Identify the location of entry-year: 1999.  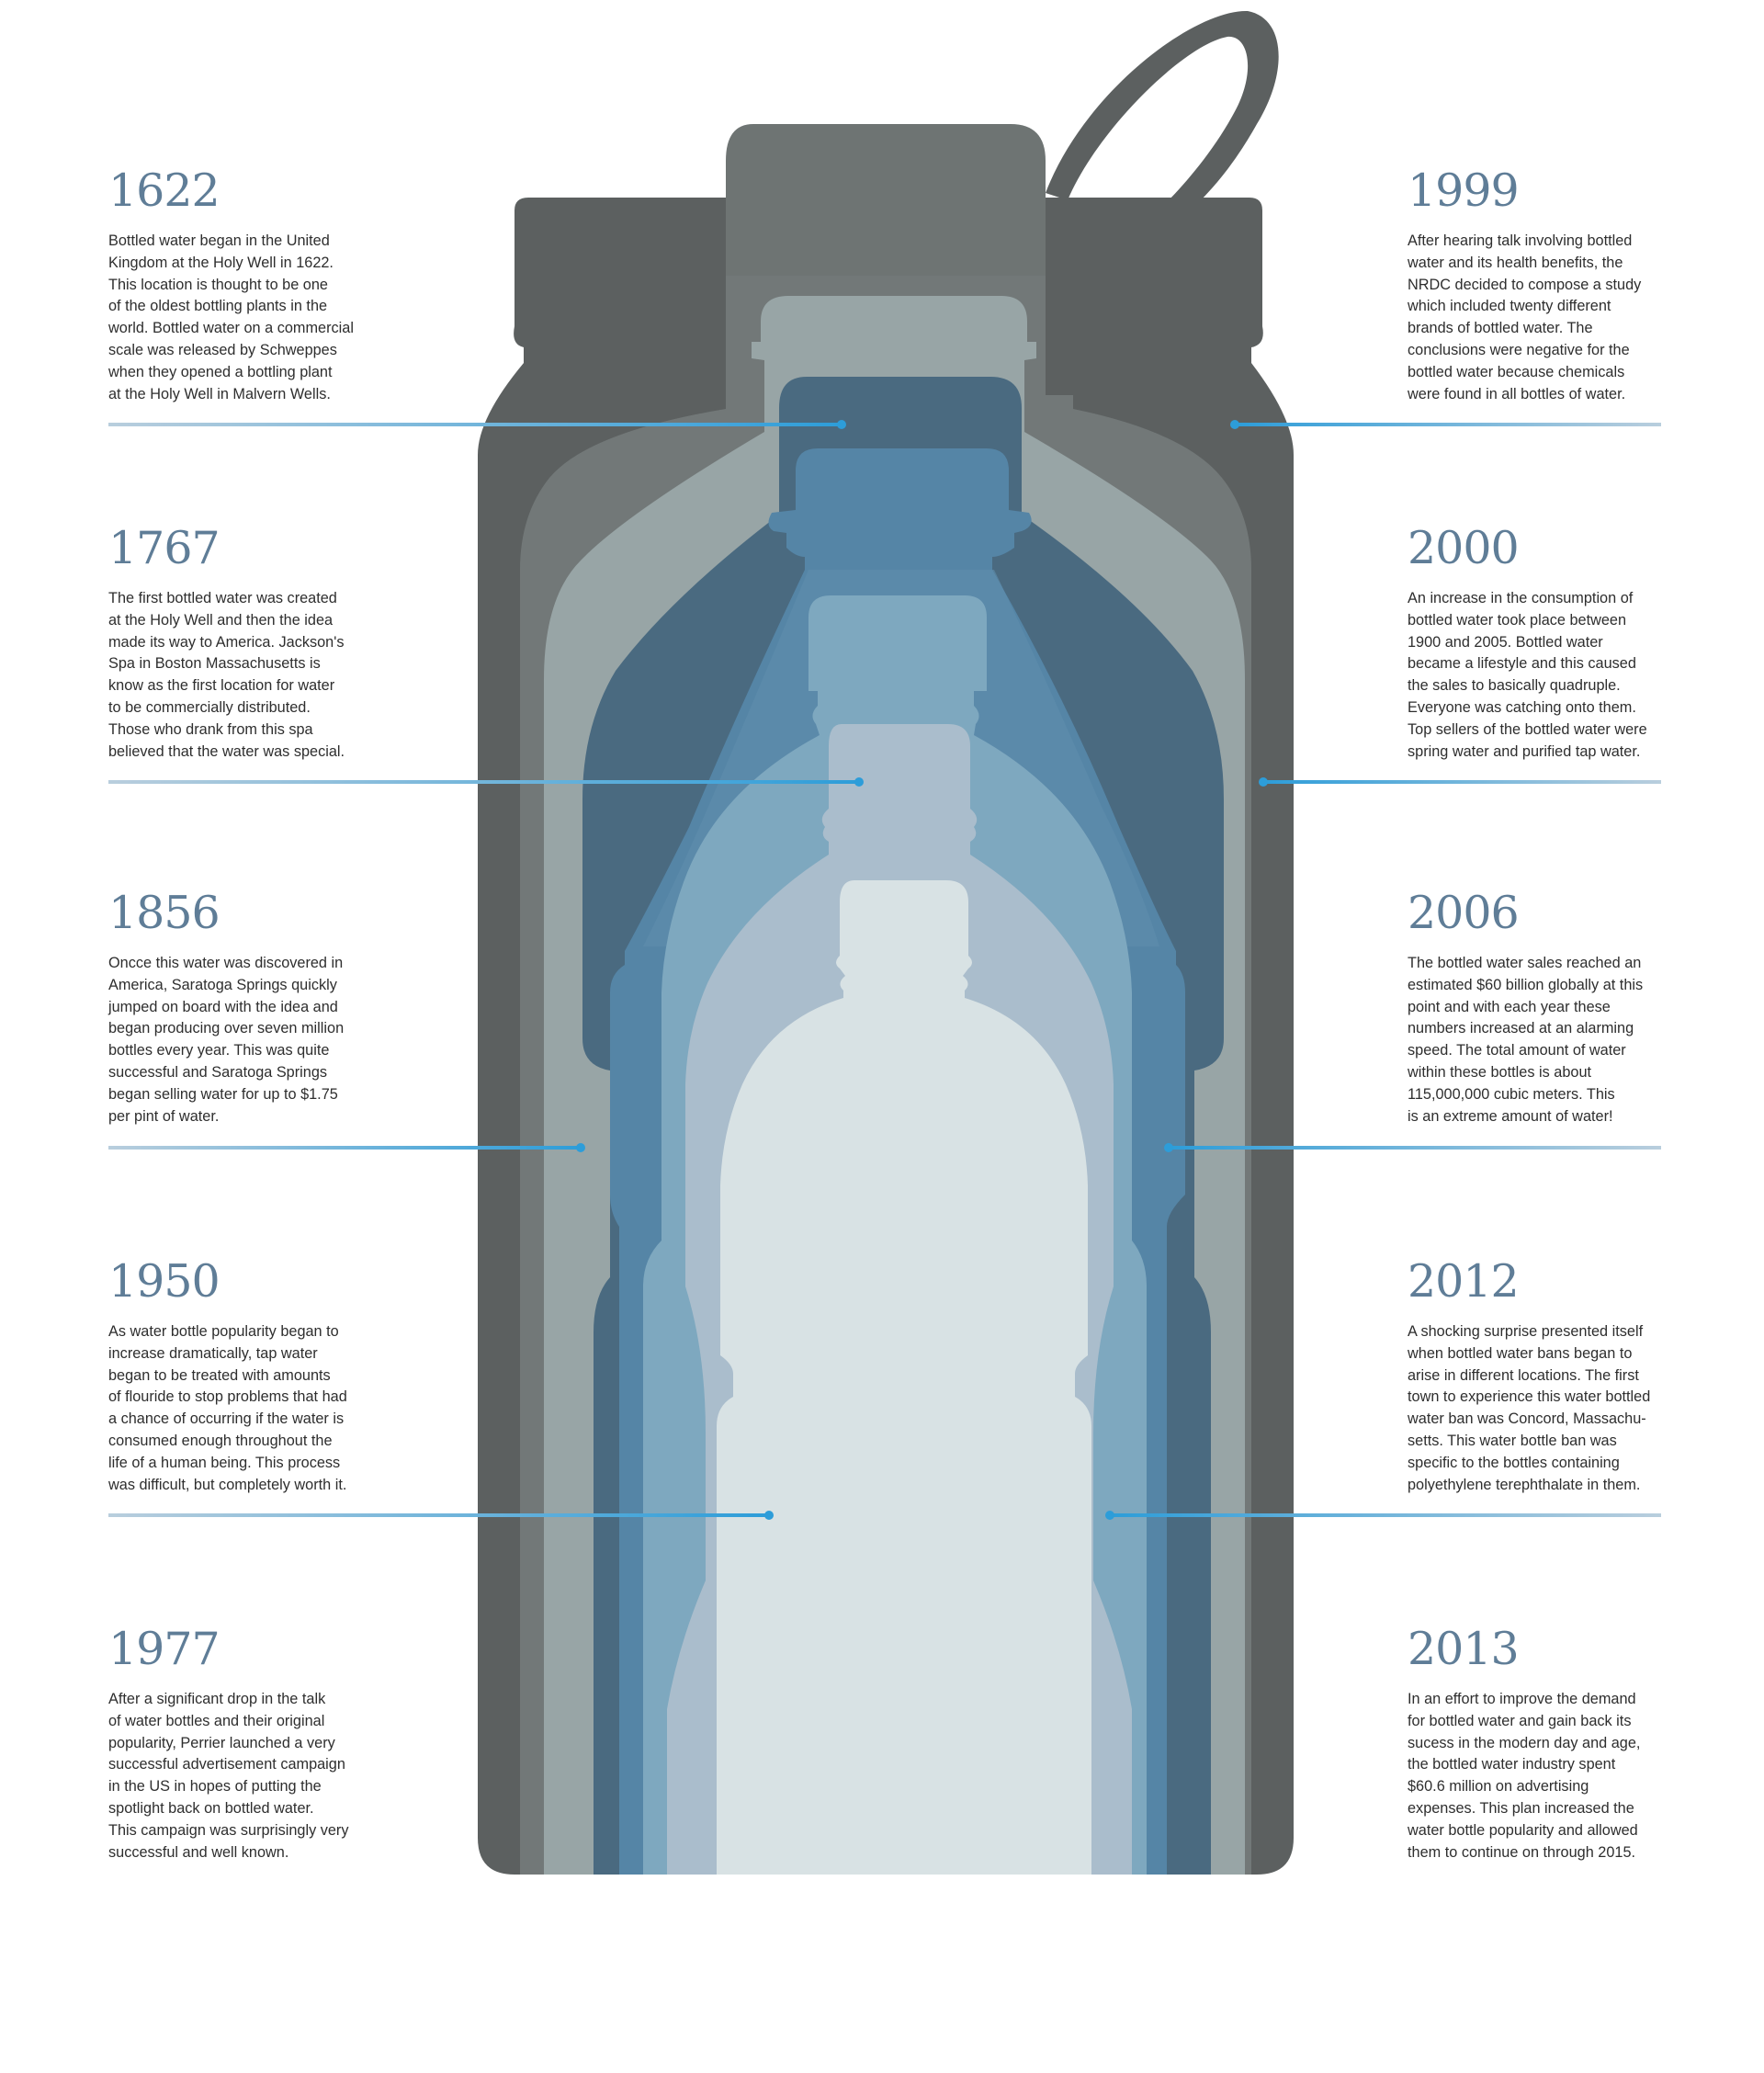
(1464, 190).